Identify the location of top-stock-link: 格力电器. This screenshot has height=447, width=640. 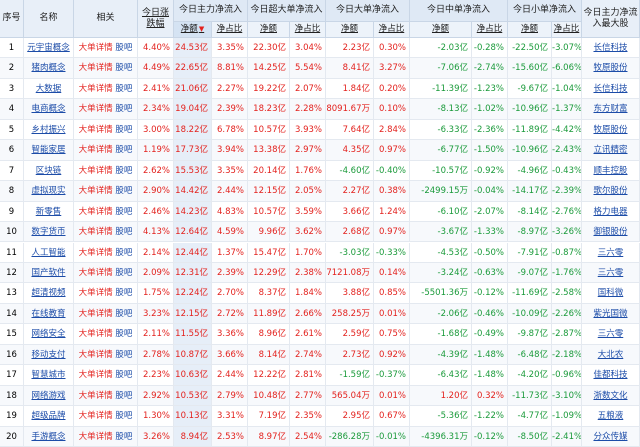
(611, 212).